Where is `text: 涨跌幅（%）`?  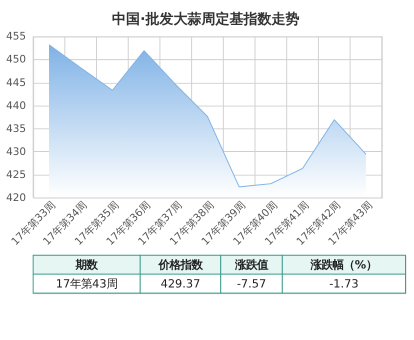
text: 涨跌幅（%） is located at coordinates (344, 265).